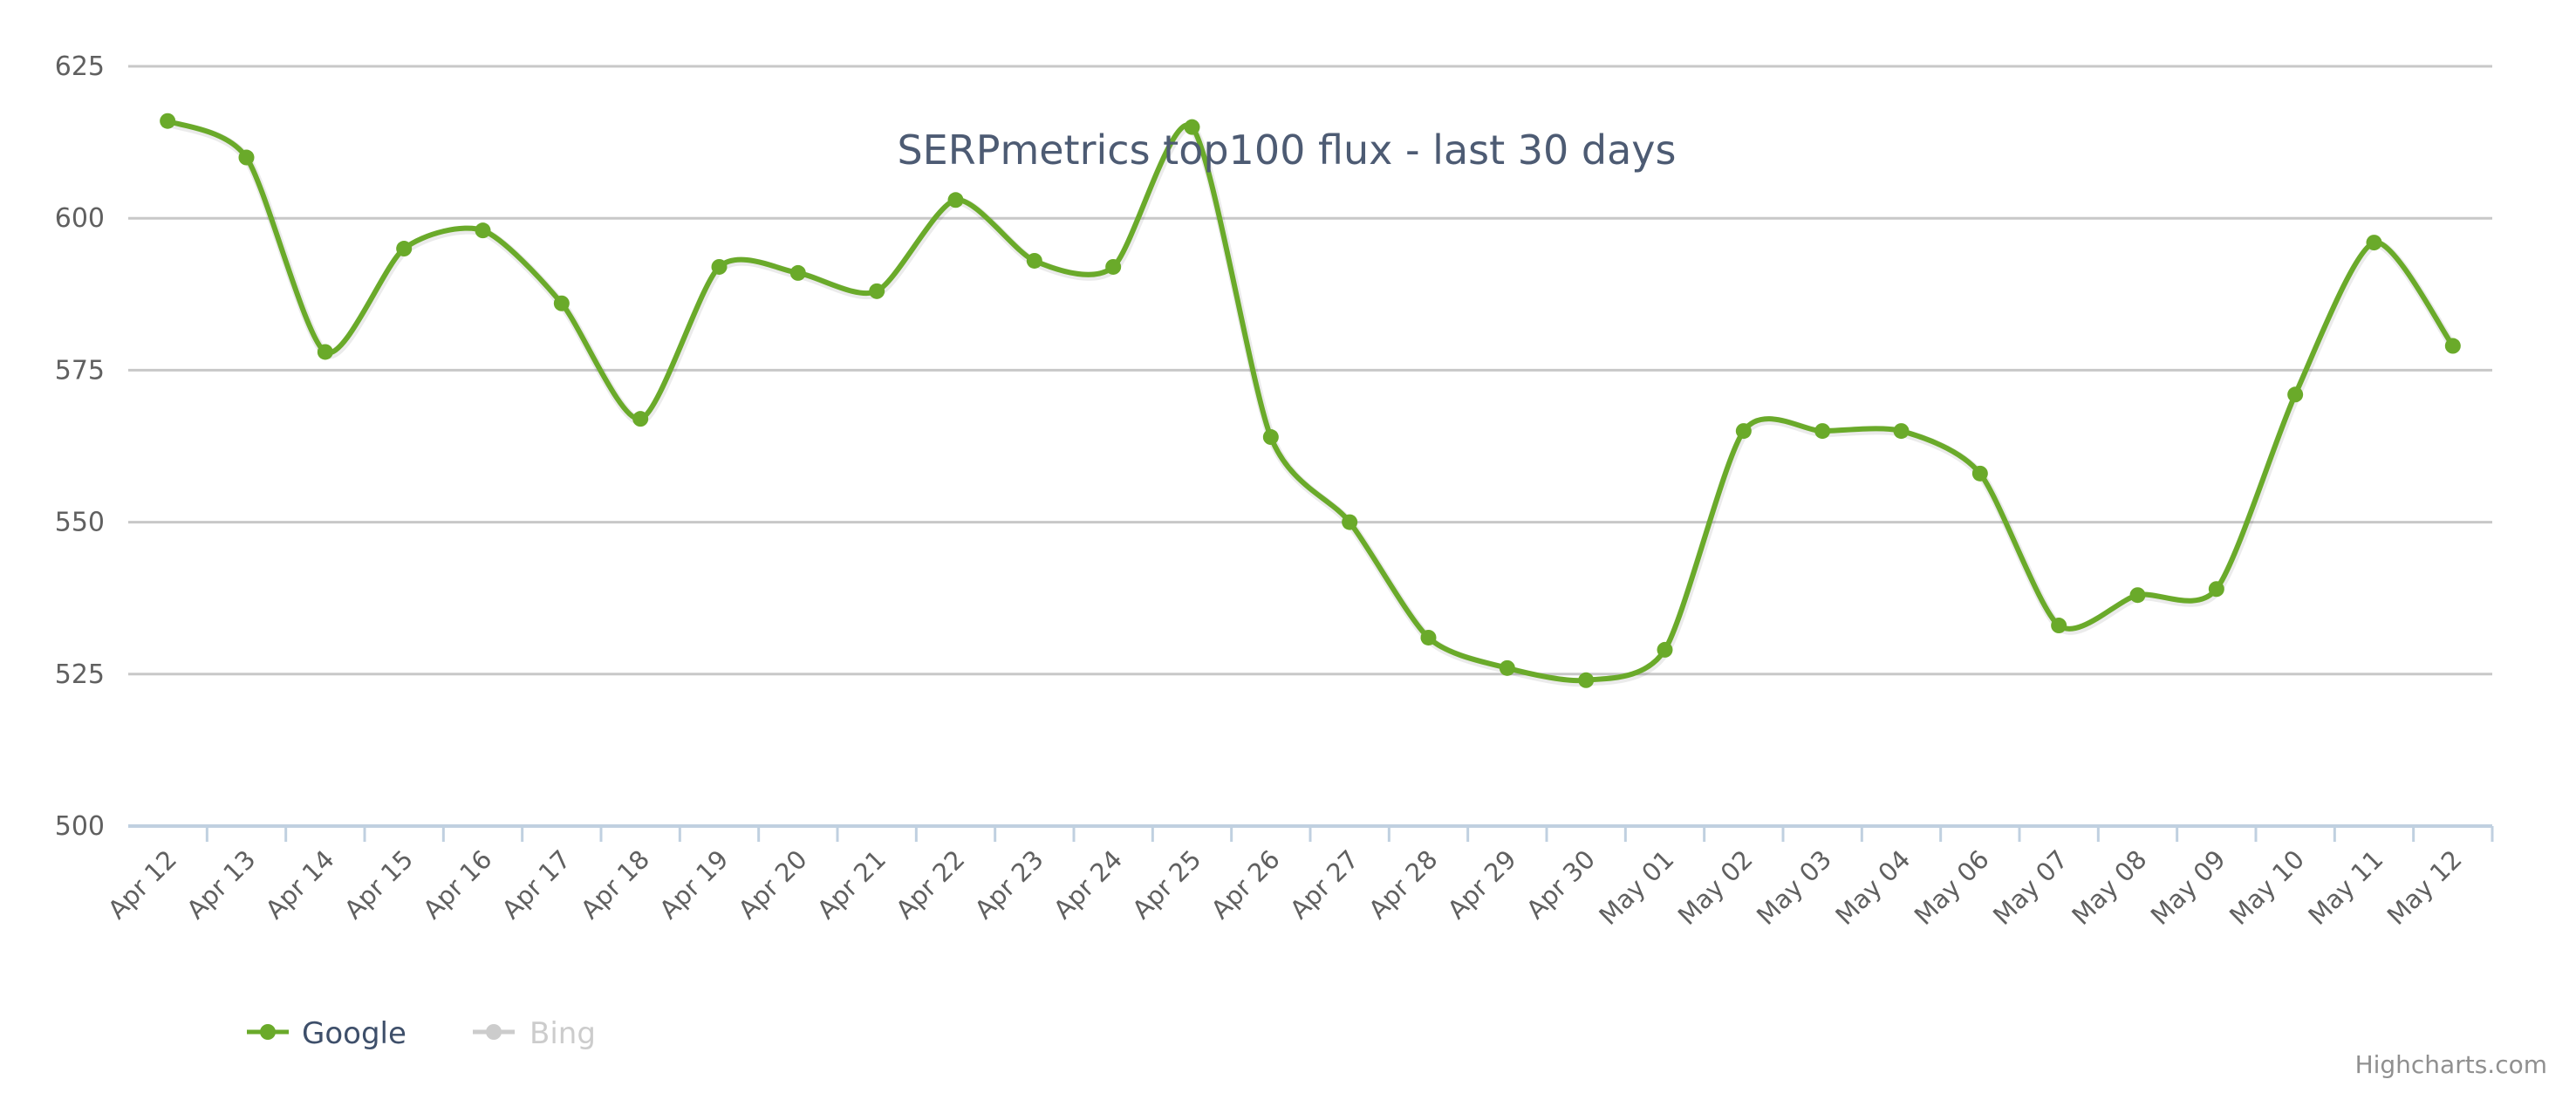 This screenshot has height=1093, width=2576. What do you see at coordinates (2109, 887) in the screenshot?
I see `x-tick-label: May 08` at bounding box center [2109, 887].